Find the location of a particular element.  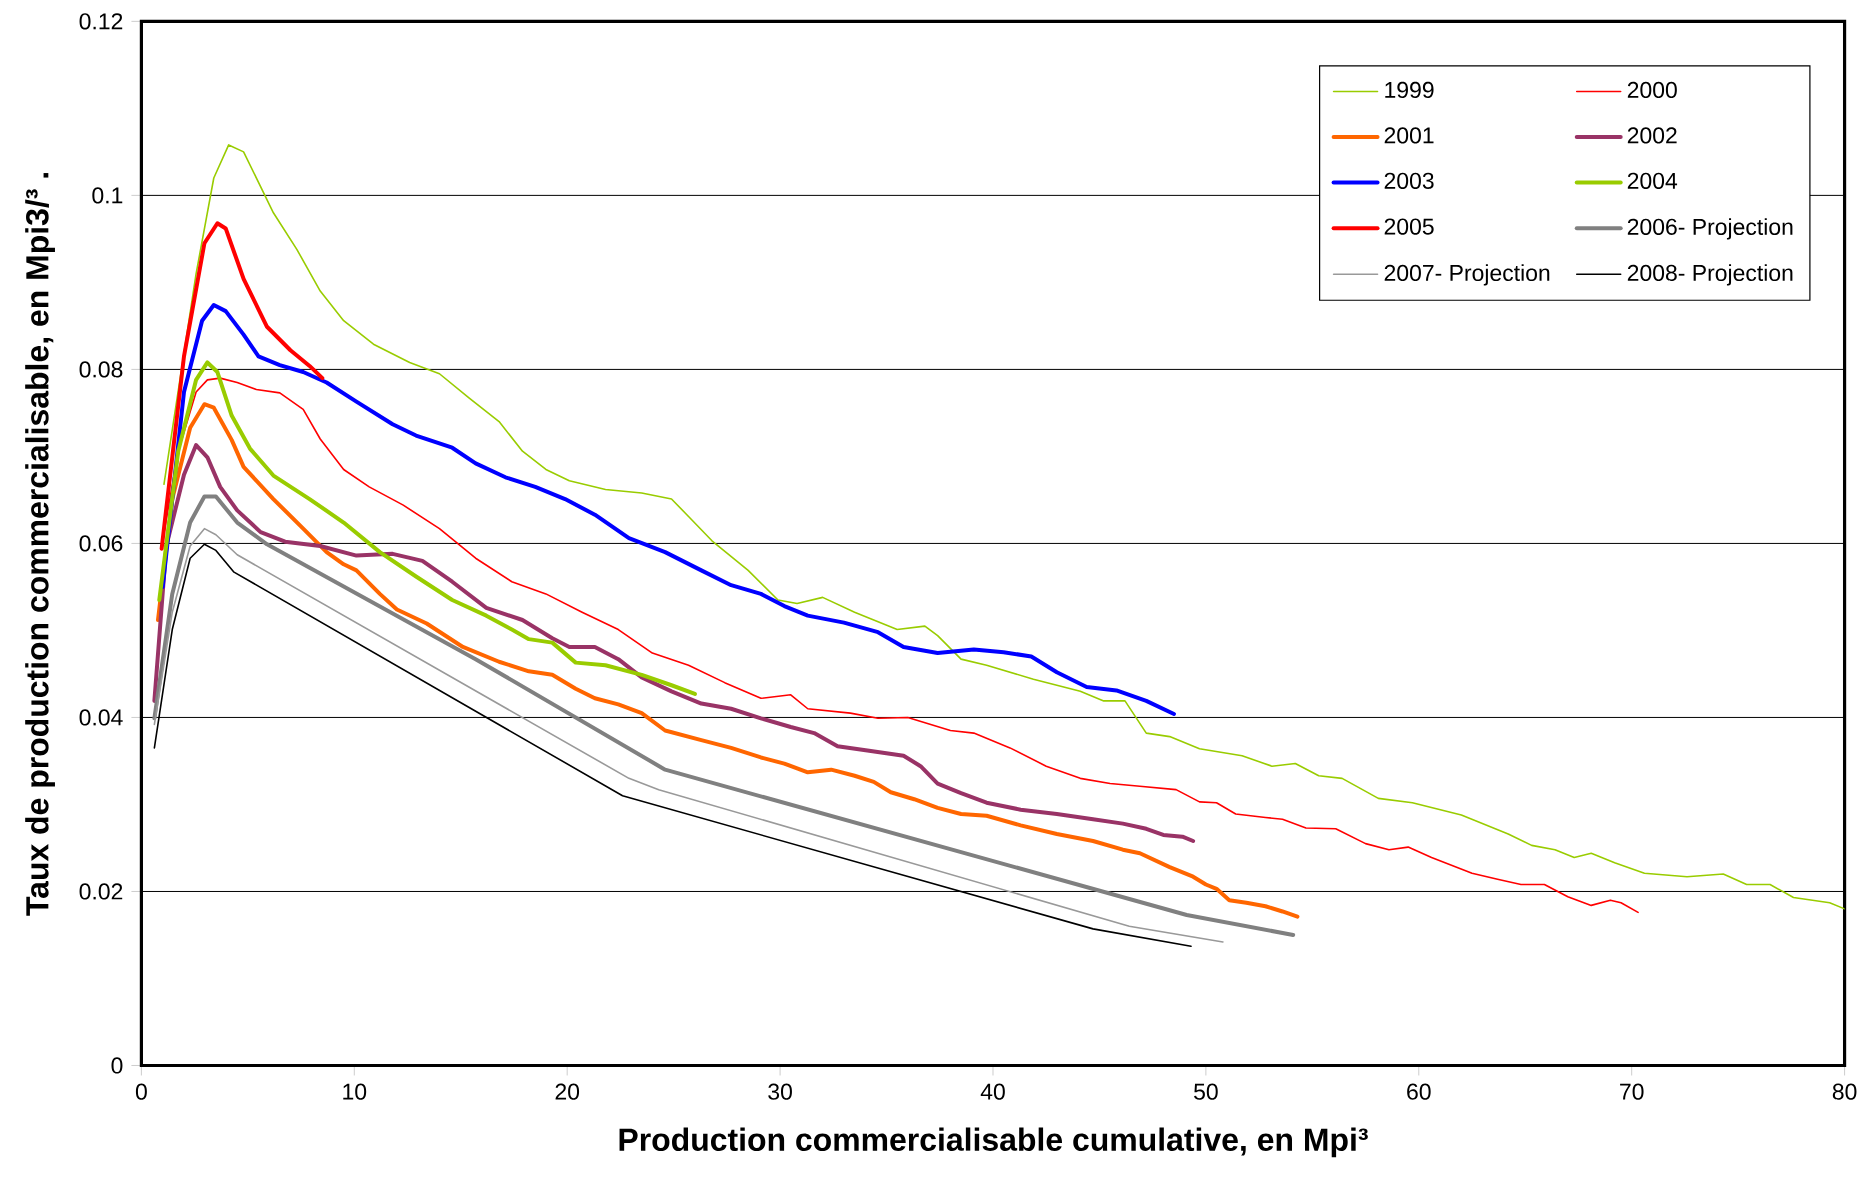

y-axis-title: Taux de production commercialisable, en Mpi3/³ . is located at coordinates (40, 544).